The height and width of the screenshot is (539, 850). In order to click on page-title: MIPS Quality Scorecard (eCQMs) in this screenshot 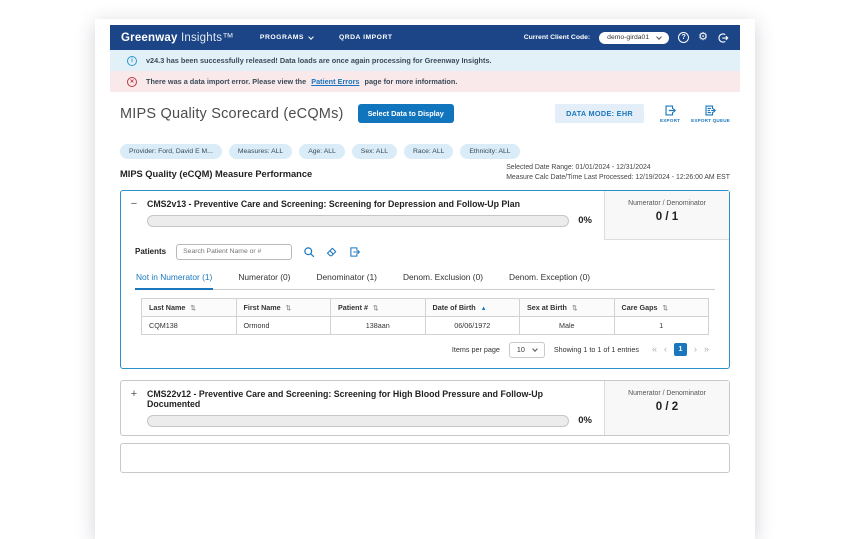, I will do `click(232, 113)`.